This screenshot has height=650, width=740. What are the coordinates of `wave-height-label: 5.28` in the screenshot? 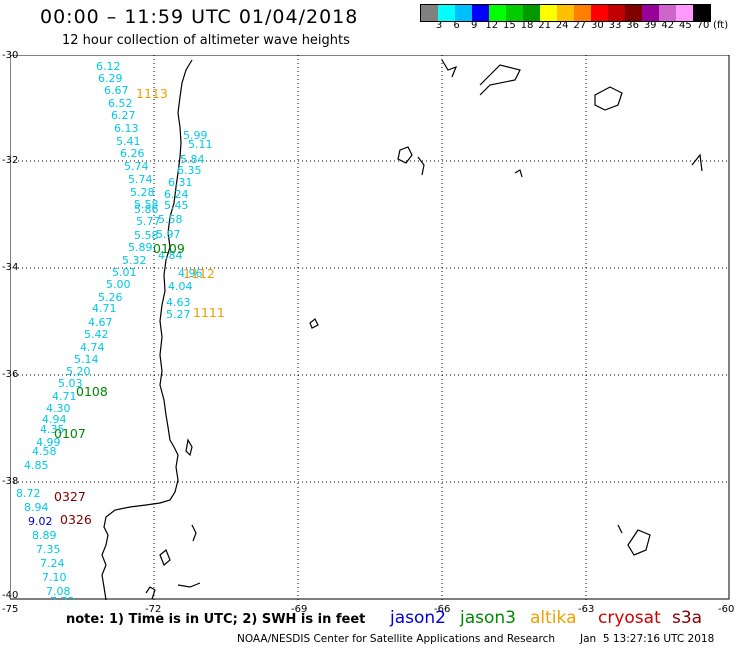 It's located at (142, 192).